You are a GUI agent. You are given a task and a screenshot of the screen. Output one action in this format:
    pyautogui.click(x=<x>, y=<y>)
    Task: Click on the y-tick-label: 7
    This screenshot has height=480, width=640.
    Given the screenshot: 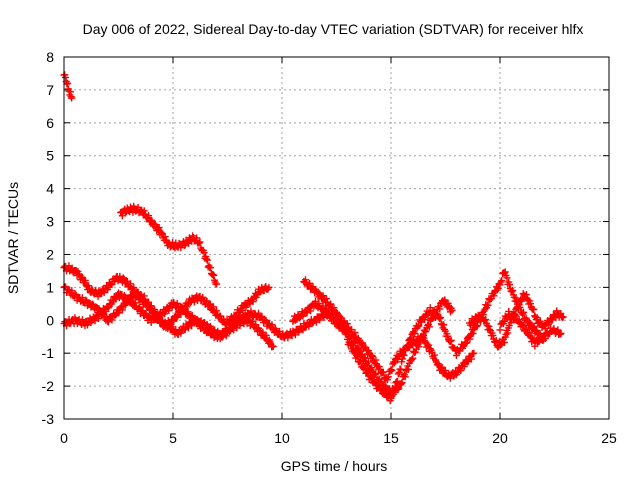 What is the action you would take?
    pyautogui.click(x=50, y=90)
    